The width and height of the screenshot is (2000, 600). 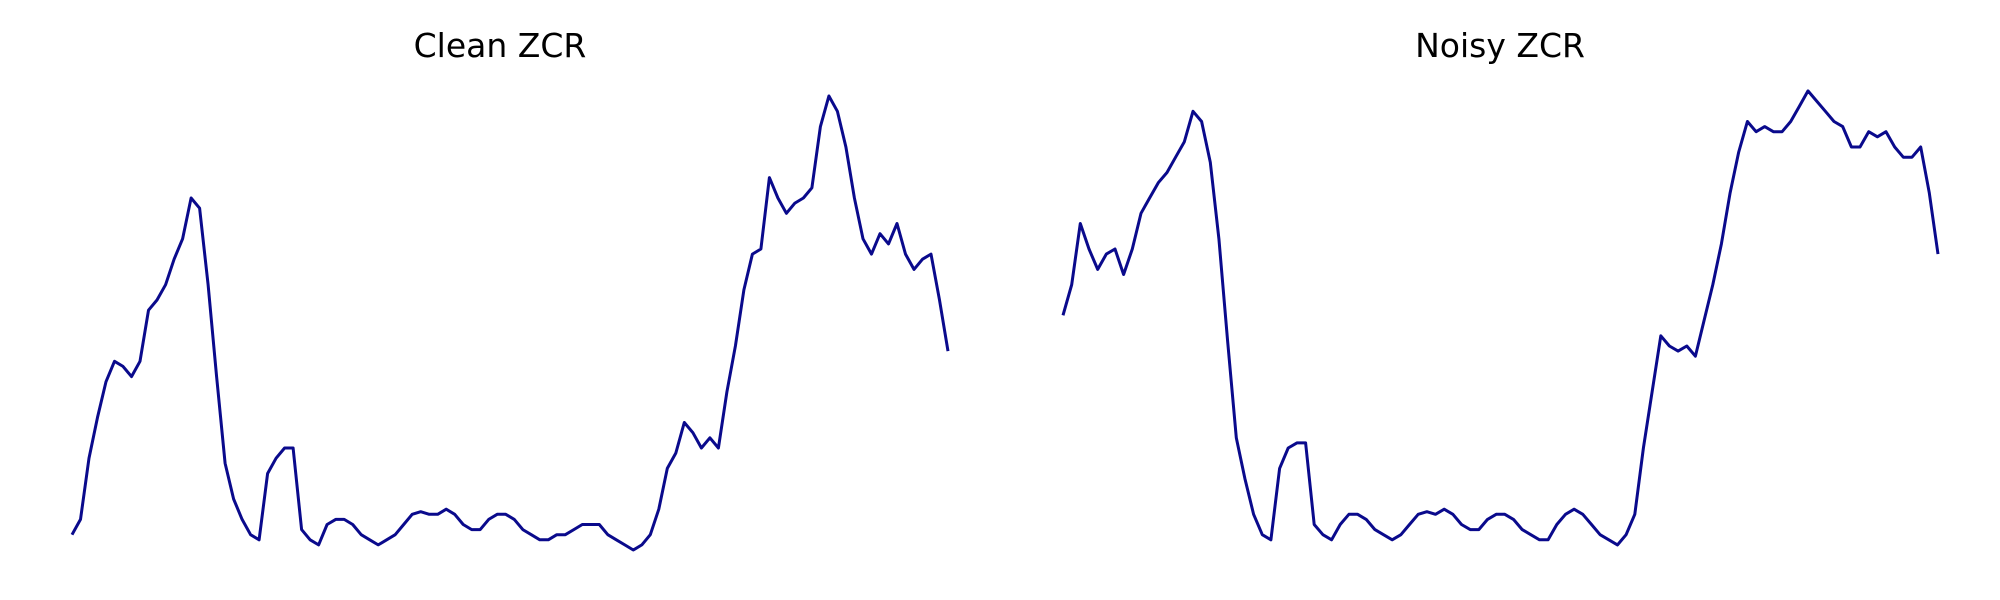 What do you see at coordinates (1500, 45) in the screenshot?
I see `noisy-zcr-title: Noisy ZCR` at bounding box center [1500, 45].